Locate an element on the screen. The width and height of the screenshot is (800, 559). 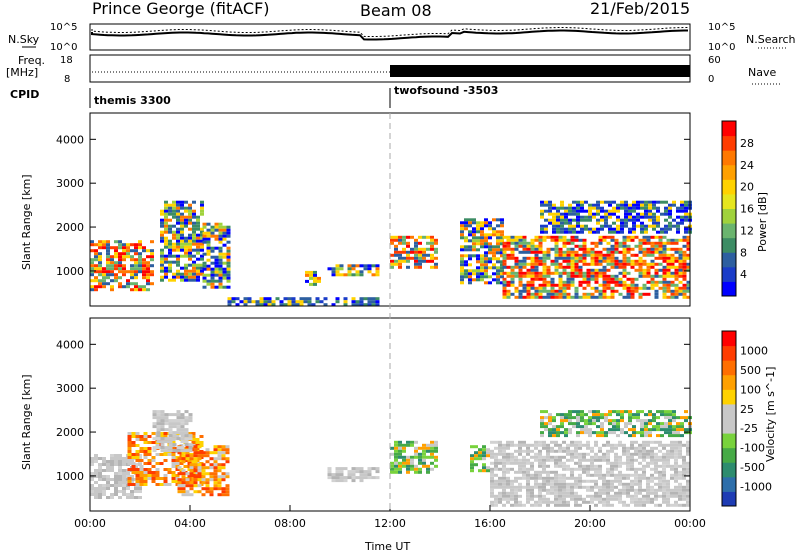
velocity-region-3-cell is located at coordinates (186, 424).